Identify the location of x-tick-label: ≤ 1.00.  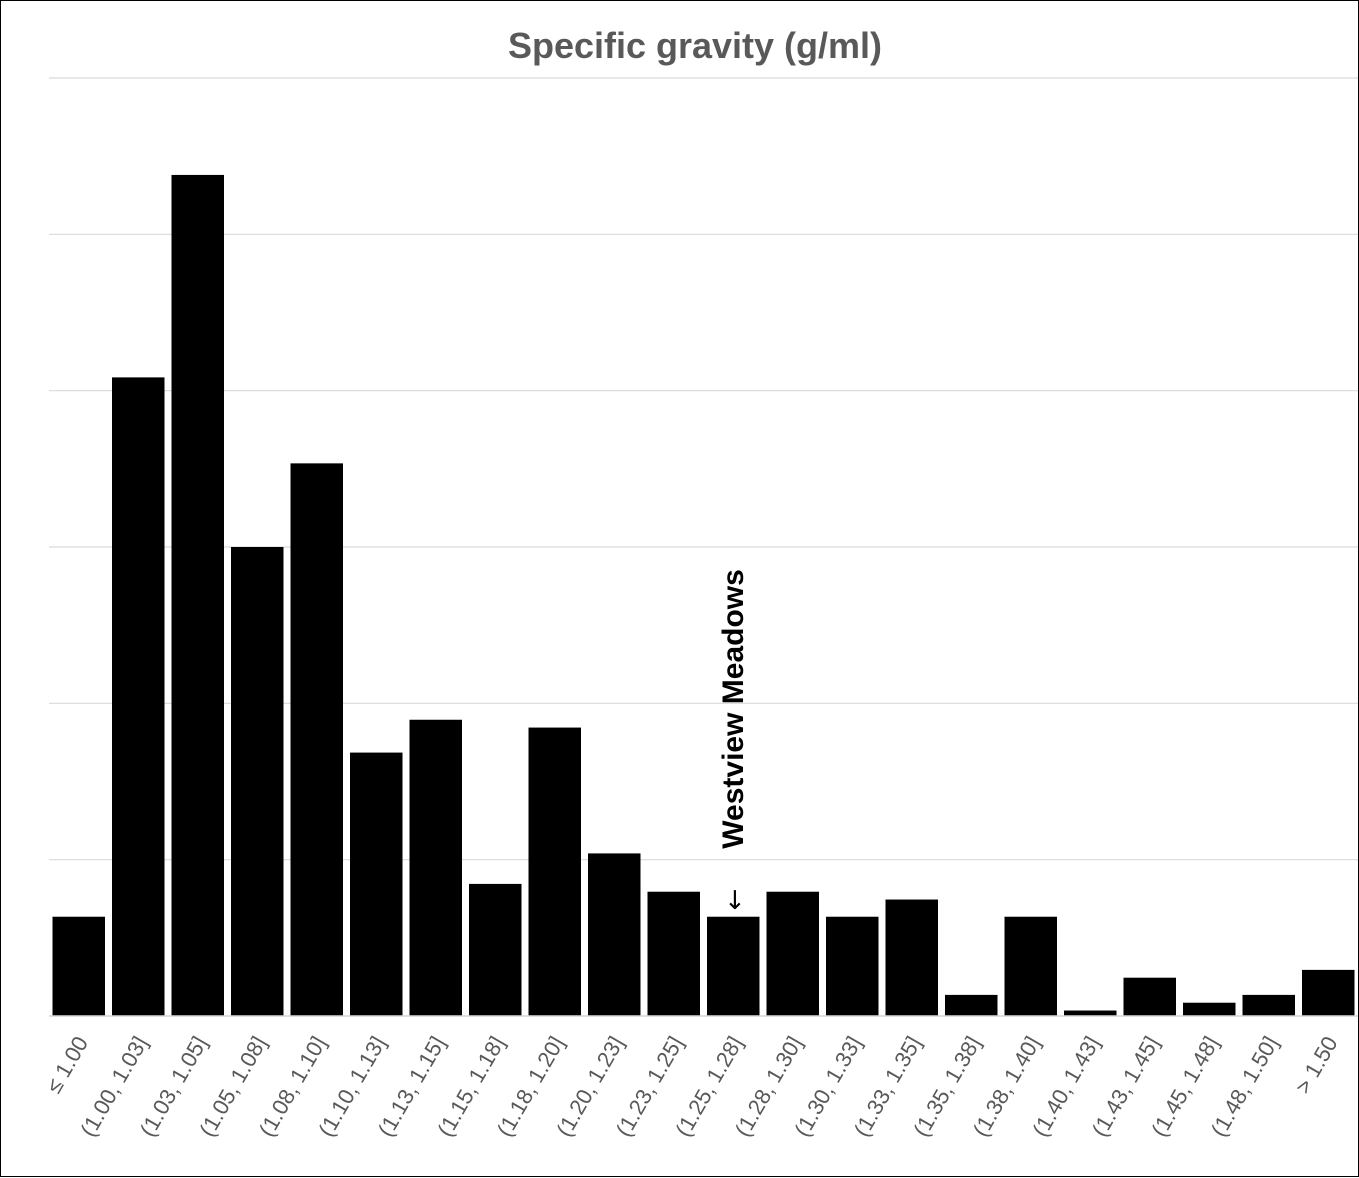
(67, 1064).